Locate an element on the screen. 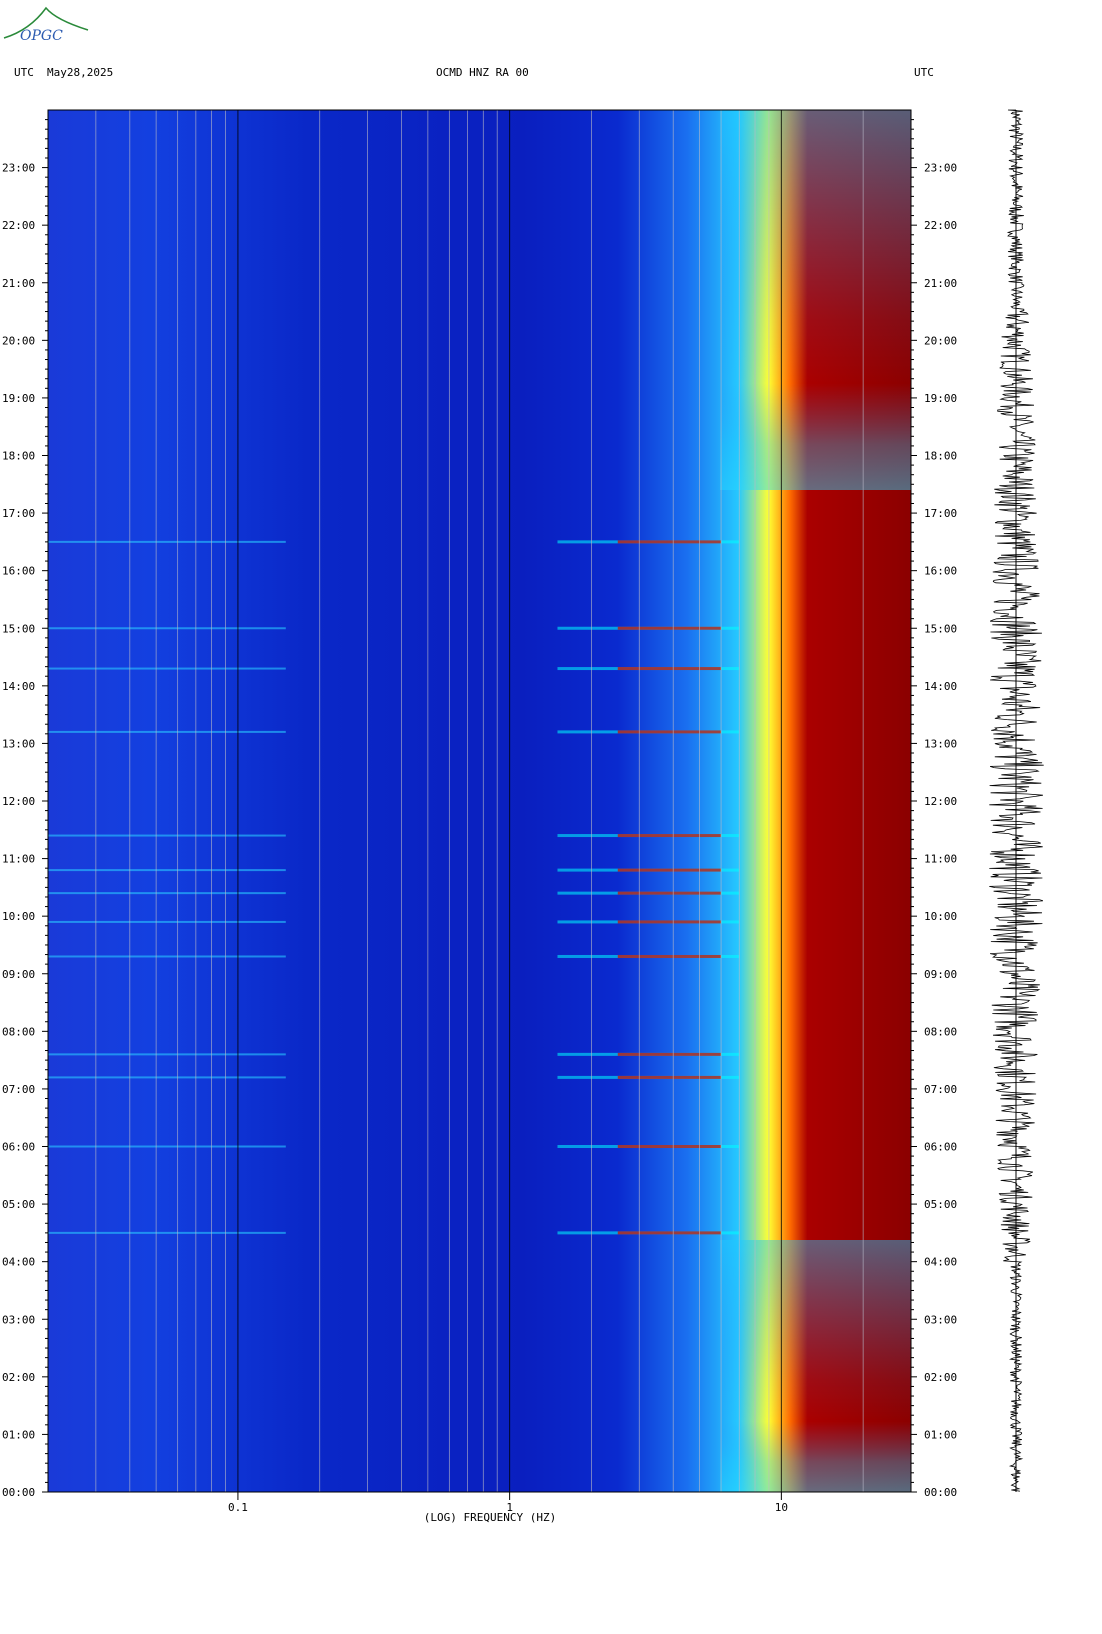 The image size is (1102, 1634). station-title: OCMD HNZ RA 00 is located at coordinates (482, 72).